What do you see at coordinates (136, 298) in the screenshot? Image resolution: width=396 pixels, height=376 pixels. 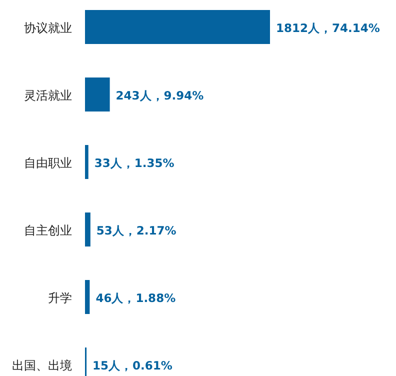 I see `data-label: 46人，1.88%` at bounding box center [136, 298].